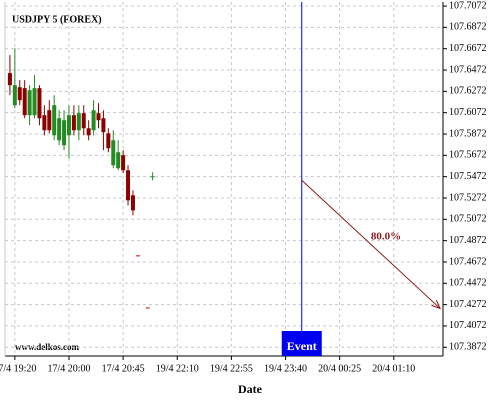 This screenshot has height=400, width=500. What do you see at coordinates (468, 283) in the screenshot?
I see `y-tick-label: 107.4472` at bounding box center [468, 283].